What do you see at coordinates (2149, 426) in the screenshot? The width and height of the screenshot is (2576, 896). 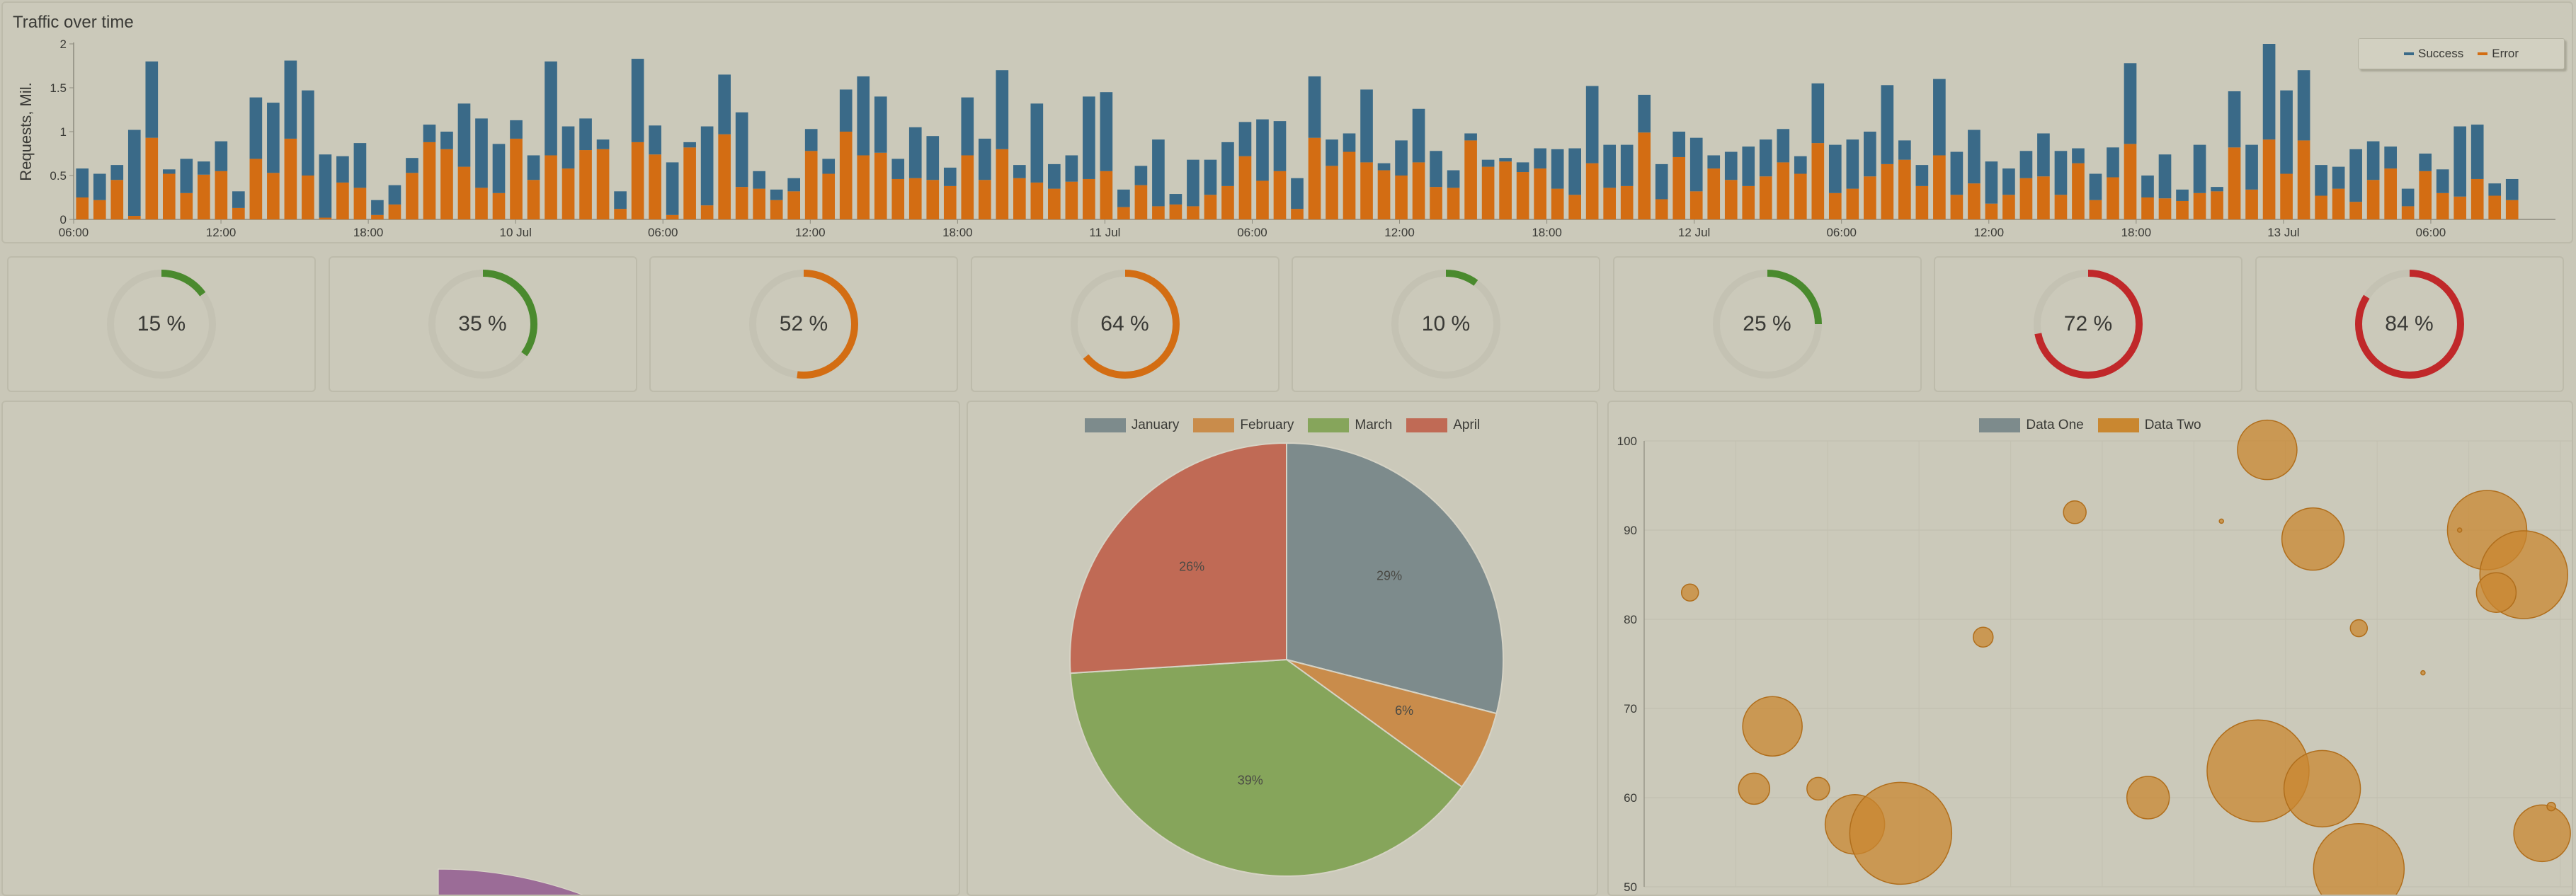 I see `bubble-legend-item: Data Two` at bounding box center [2149, 426].